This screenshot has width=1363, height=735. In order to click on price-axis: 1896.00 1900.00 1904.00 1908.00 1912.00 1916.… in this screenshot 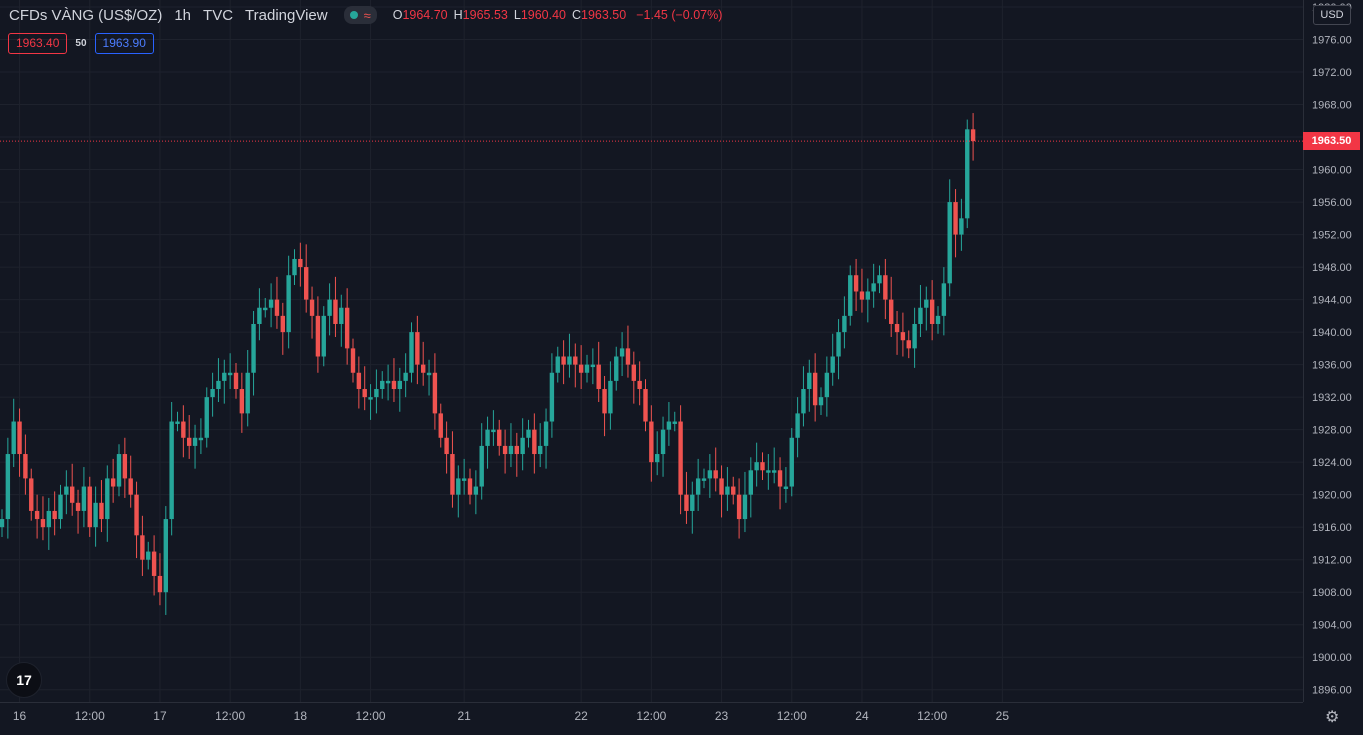, I will do `click(1333, 351)`.